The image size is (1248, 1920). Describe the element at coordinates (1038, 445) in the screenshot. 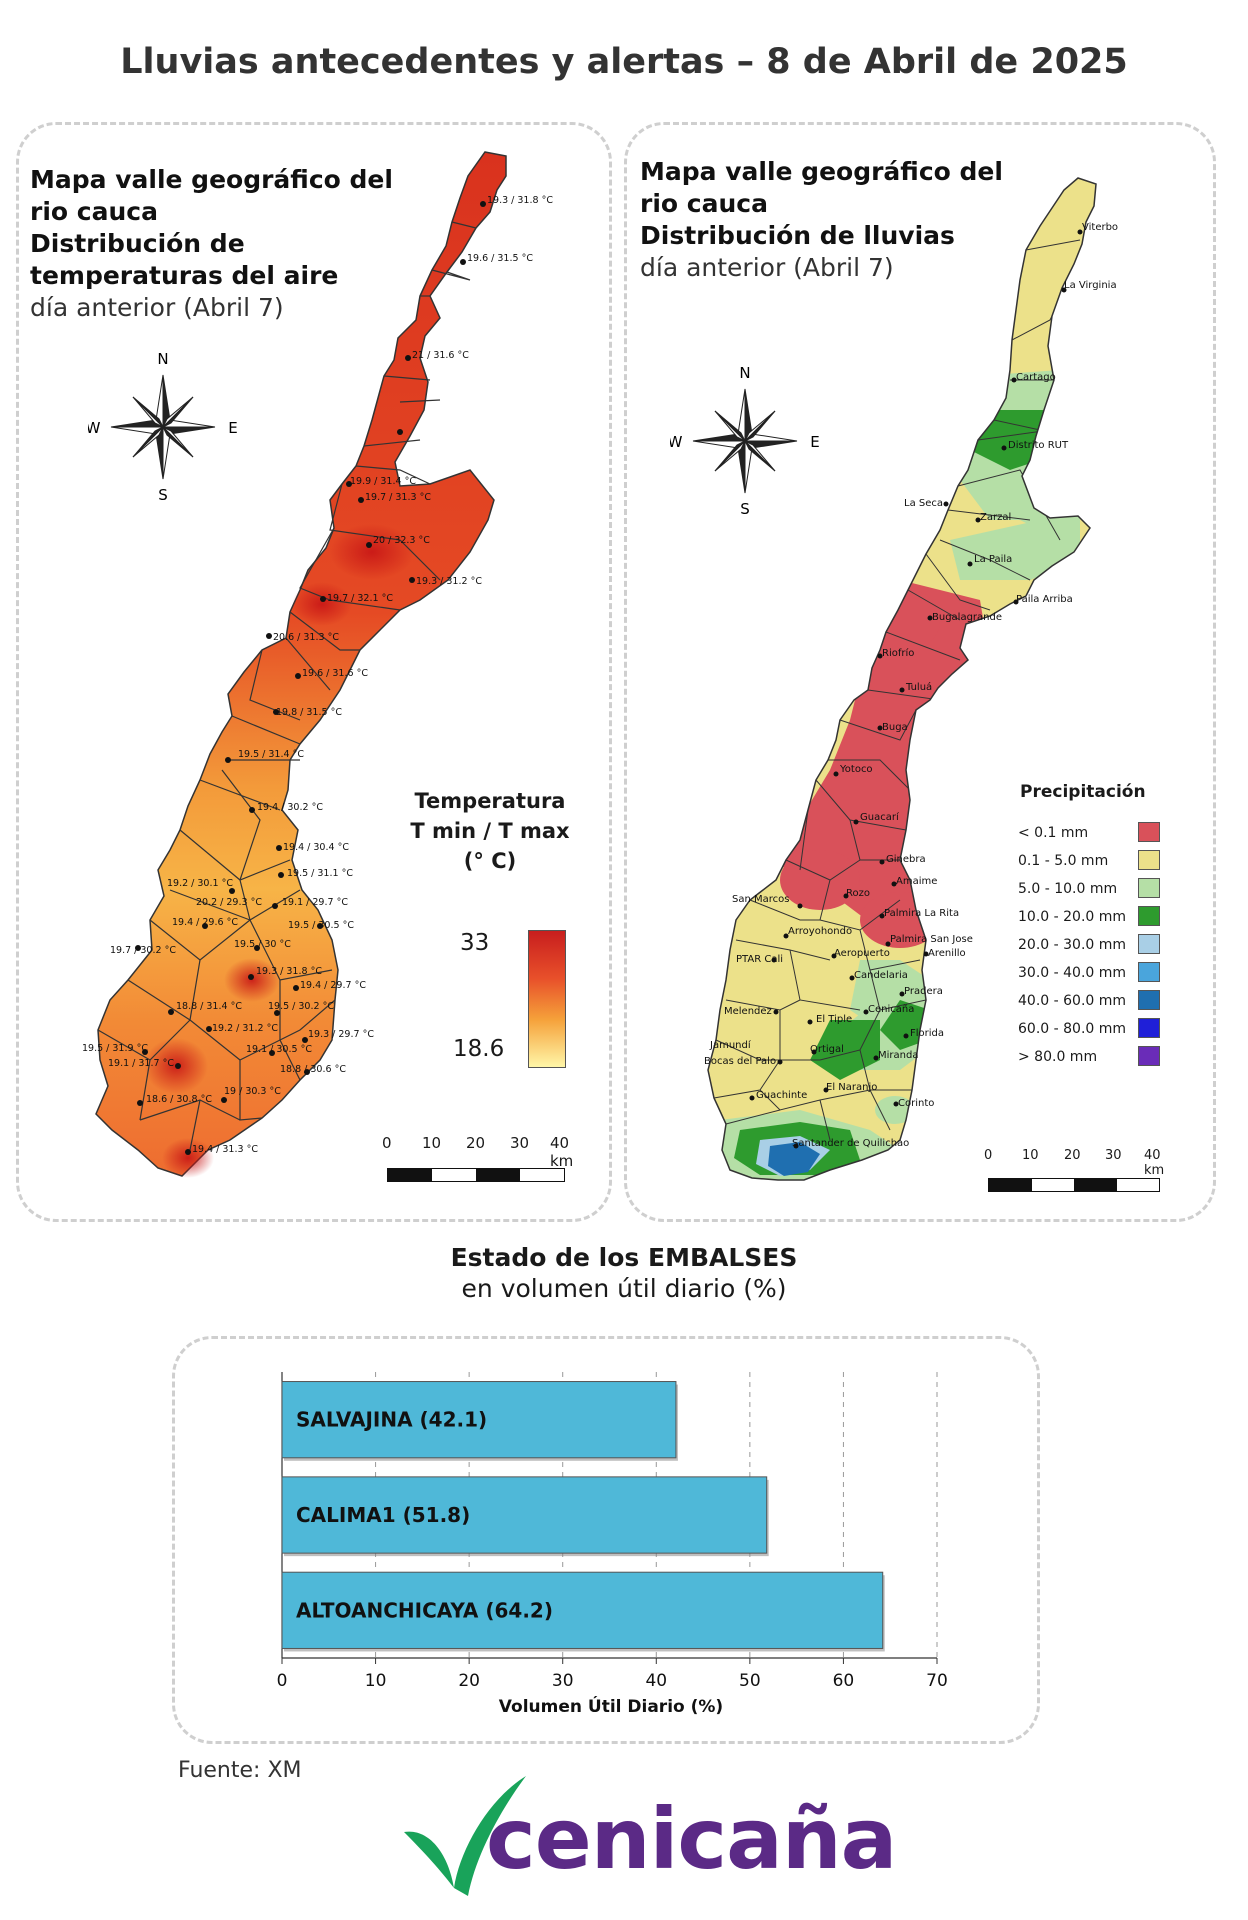

I see `place-label: Distrito RUT` at that location.